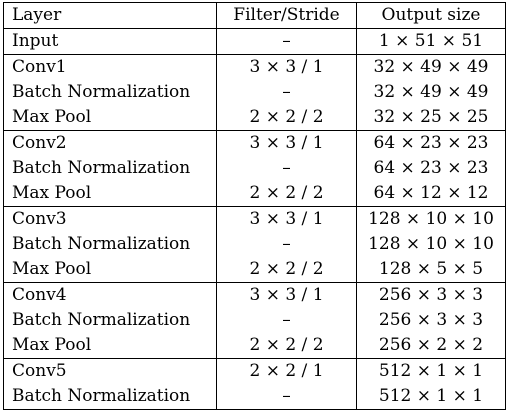  What do you see at coordinates (110, 371) in the screenshot?
I see `cell-layer: Conv5` at bounding box center [110, 371].